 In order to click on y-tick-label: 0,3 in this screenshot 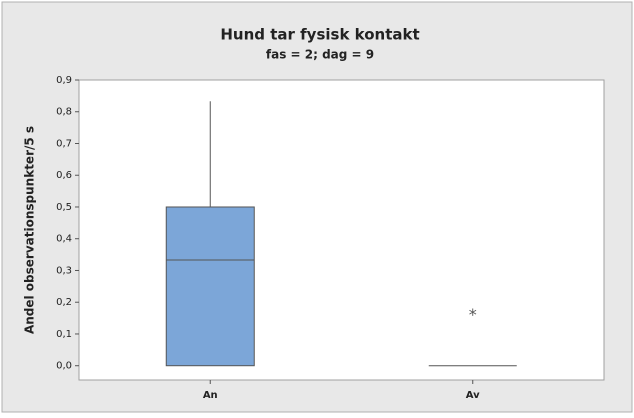, I will do `click(64, 270)`.